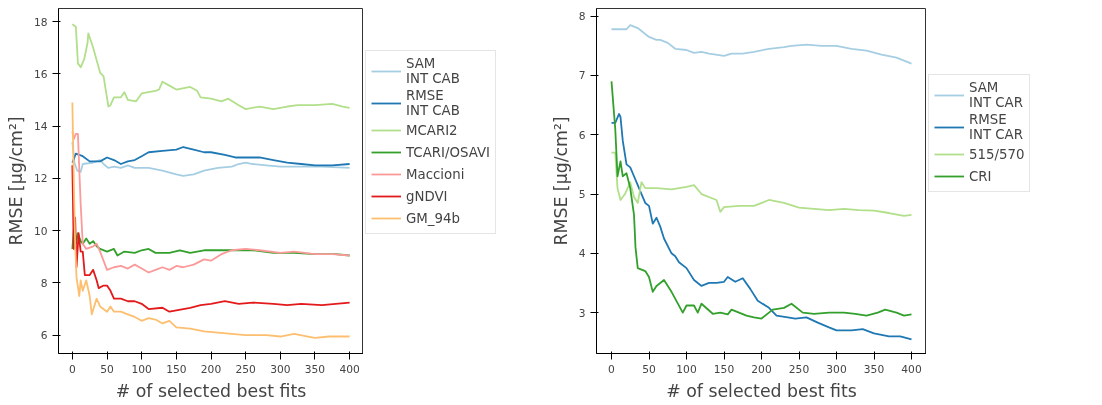 The image size is (1102, 405). What do you see at coordinates (582, 195) in the screenshot?
I see `y-tick-label: 5` at bounding box center [582, 195].